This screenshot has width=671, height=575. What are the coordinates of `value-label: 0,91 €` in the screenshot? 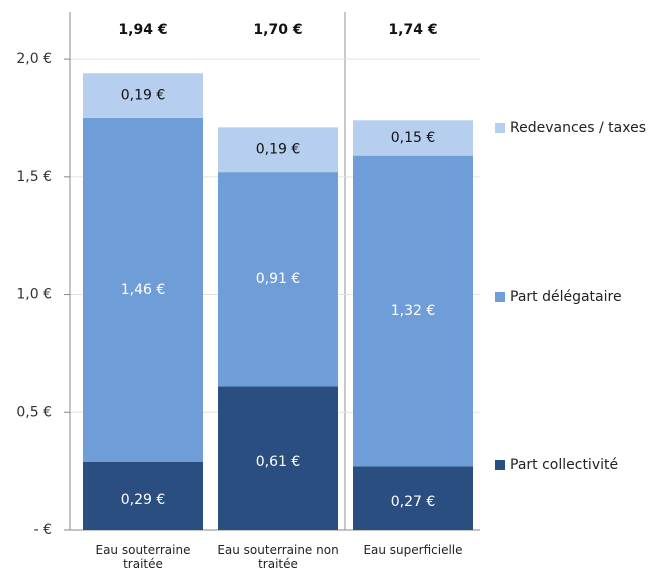 It's located at (278, 279).